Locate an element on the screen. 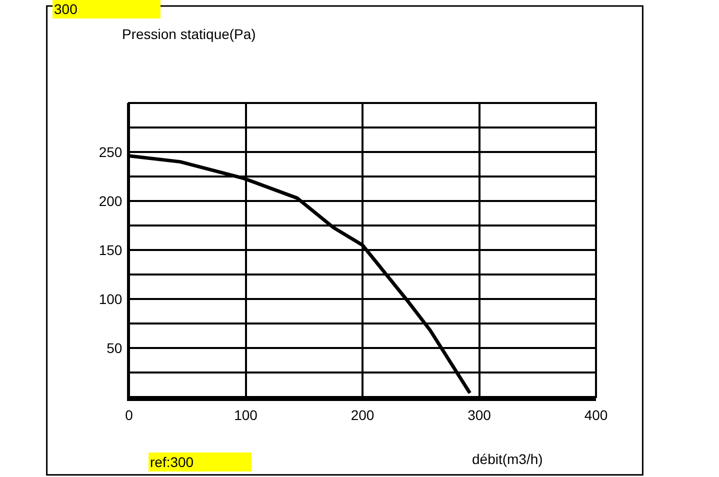 This screenshot has width=719, height=477. x-tick-label: 0 is located at coordinates (129, 414).